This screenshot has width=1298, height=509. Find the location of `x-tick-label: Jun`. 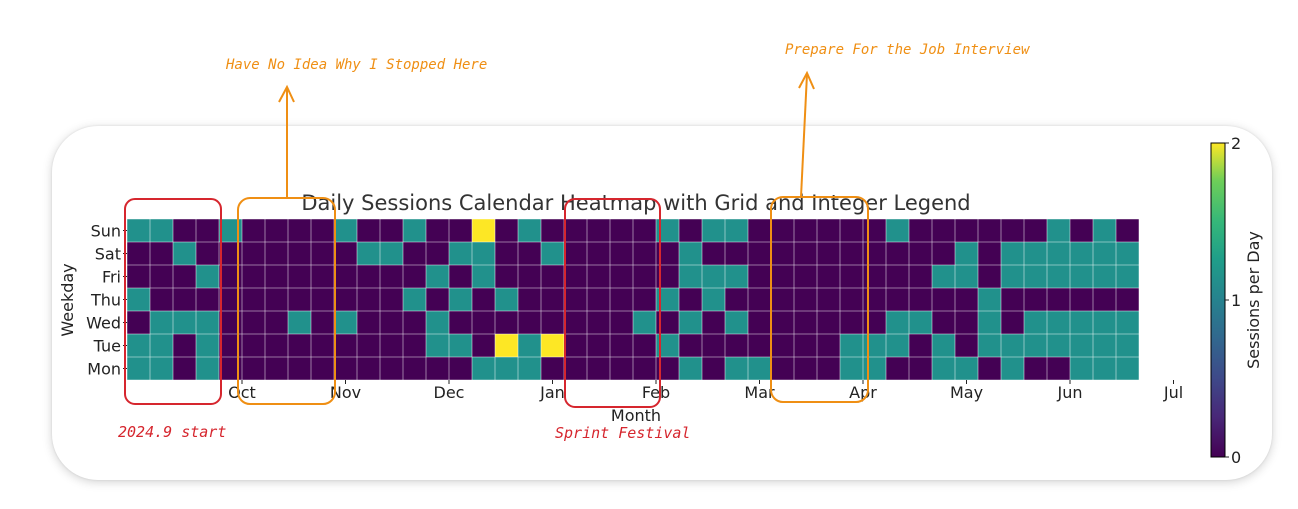

x-tick-label: Jun is located at coordinates (1070, 392).